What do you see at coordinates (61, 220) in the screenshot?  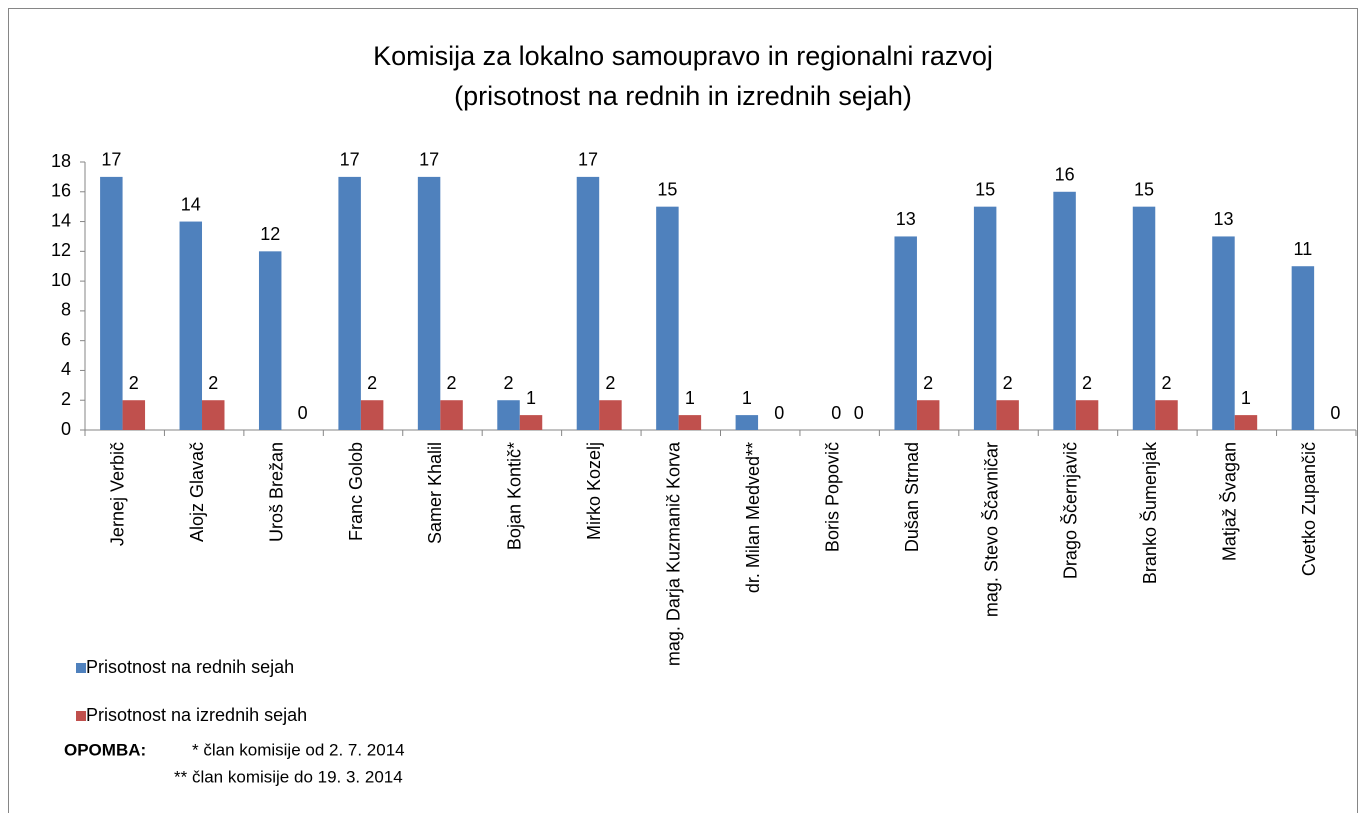 I see `y-tick-label: 14` at bounding box center [61, 220].